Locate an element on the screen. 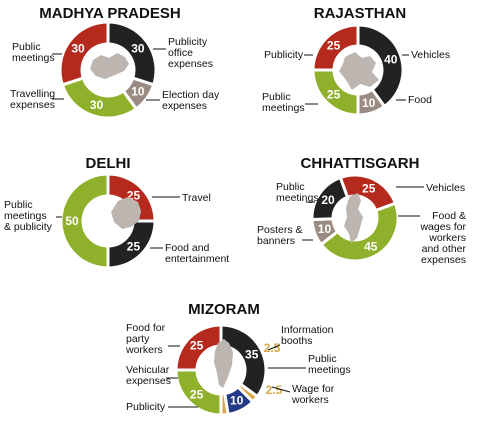 Image resolution: width=480 pixels, height=424 pixels. slice-category-label: Travelling expenses is located at coordinates (32, 99).